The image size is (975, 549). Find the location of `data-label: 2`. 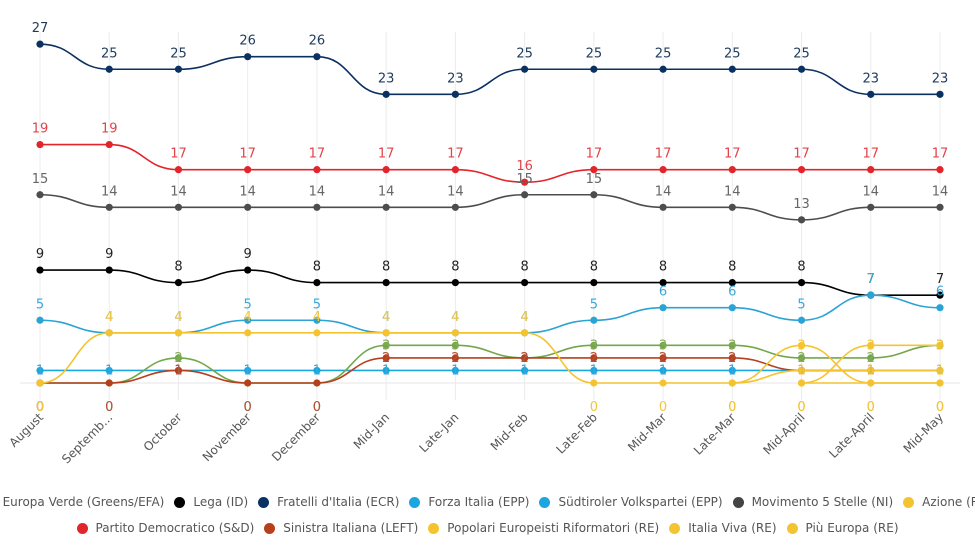

data-label: 2 is located at coordinates (732, 358).